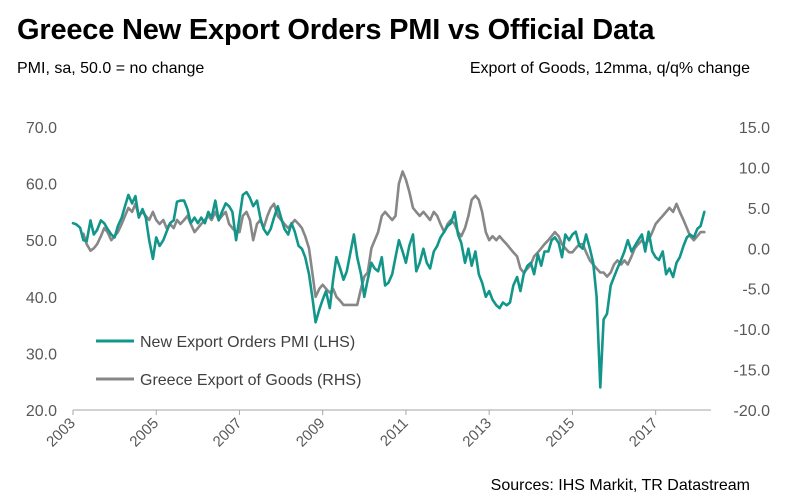 The image size is (797, 502). What do you see at coordinates (41, 298) in the screenshot?
I see `y-left-tick-label: 40.0` at bounding box center [41, 298].